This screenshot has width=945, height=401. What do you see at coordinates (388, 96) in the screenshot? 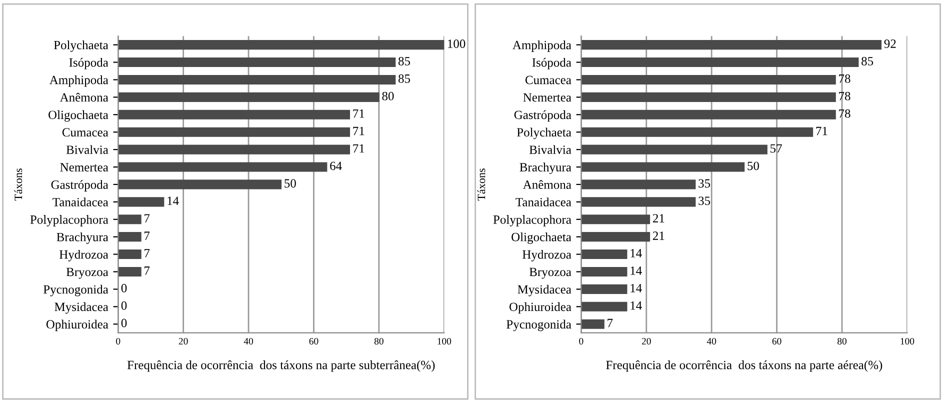
I see `data-label: 80` at bounding box center [388, 96].